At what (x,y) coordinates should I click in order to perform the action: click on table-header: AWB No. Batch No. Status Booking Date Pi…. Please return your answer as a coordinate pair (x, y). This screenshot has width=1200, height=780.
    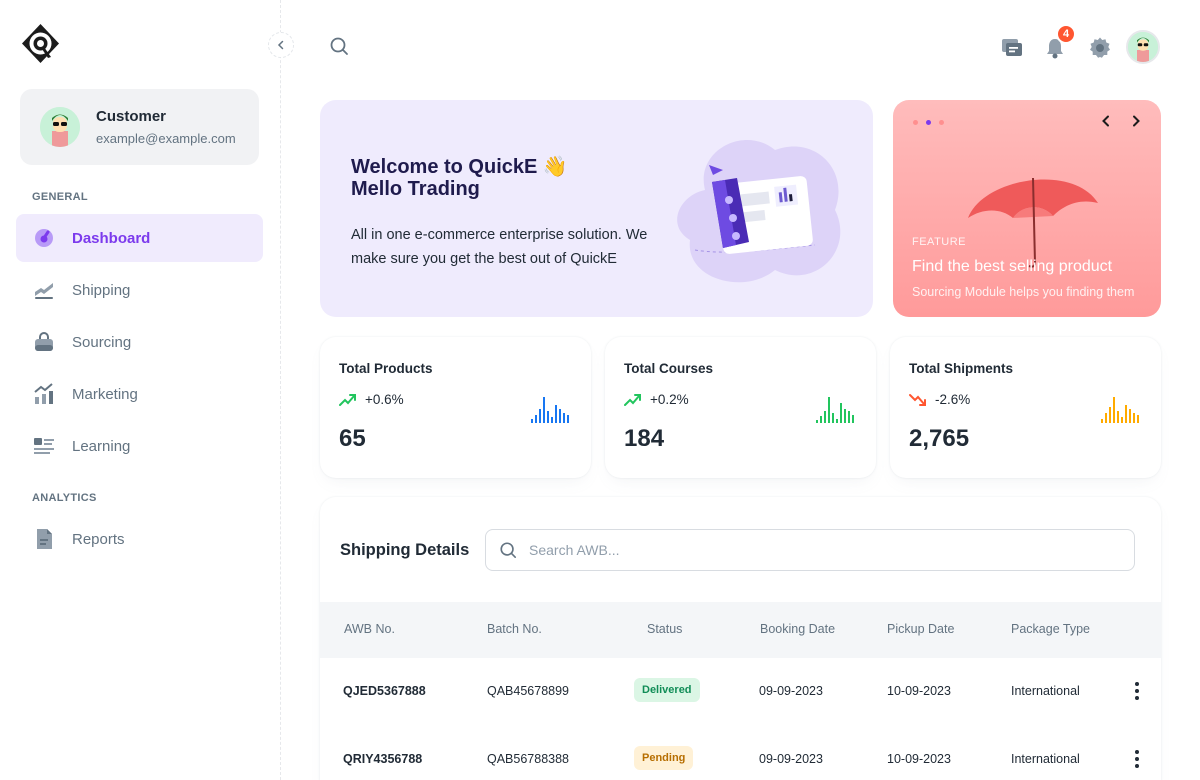
    Looking at the image, I should click on (740, 630).